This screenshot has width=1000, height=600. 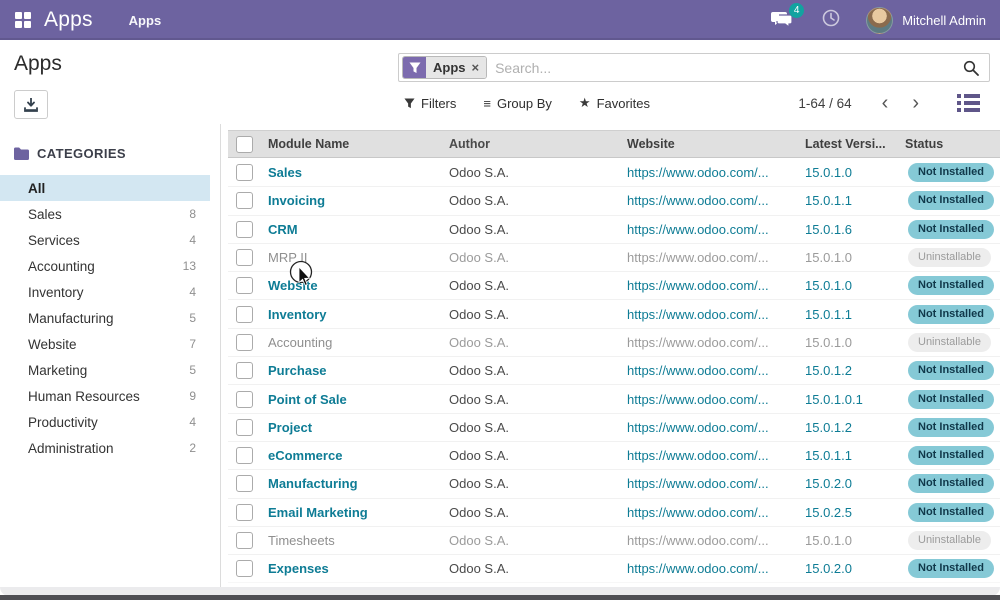 What do you see at coordinates (469, 144) in the screenshot?
I see `column-header-author: Author` at bounding box center [469, 144].